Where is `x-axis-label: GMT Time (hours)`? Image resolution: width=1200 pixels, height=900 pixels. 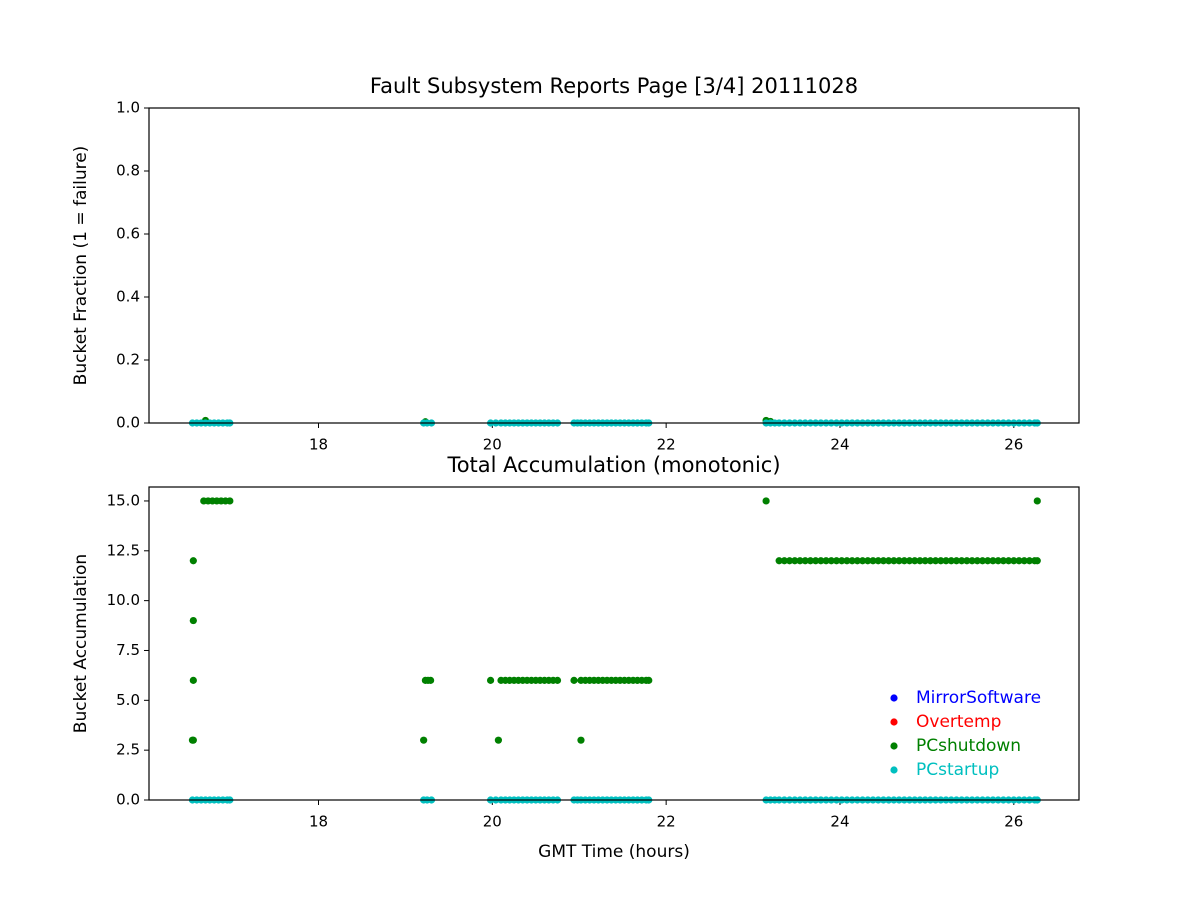 x-axis-label: GMT Time (hours) is located at coordinates (614, 852).